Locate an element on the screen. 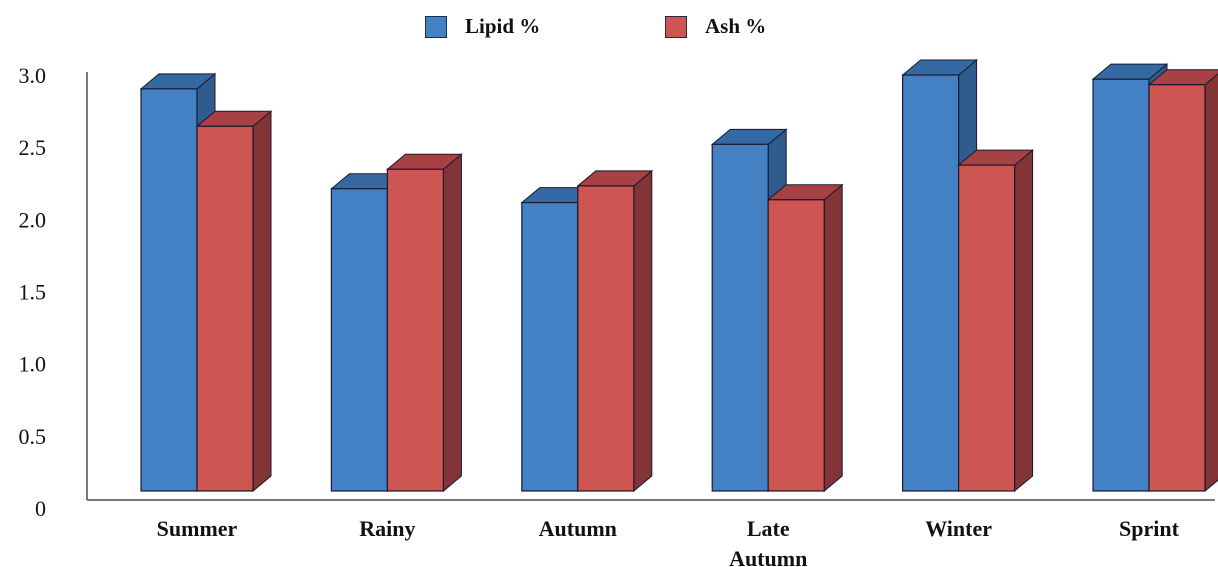 This screenshot has width=1218, height=567. y-tick-label: 2.0 is located at coordinates (33, 219).